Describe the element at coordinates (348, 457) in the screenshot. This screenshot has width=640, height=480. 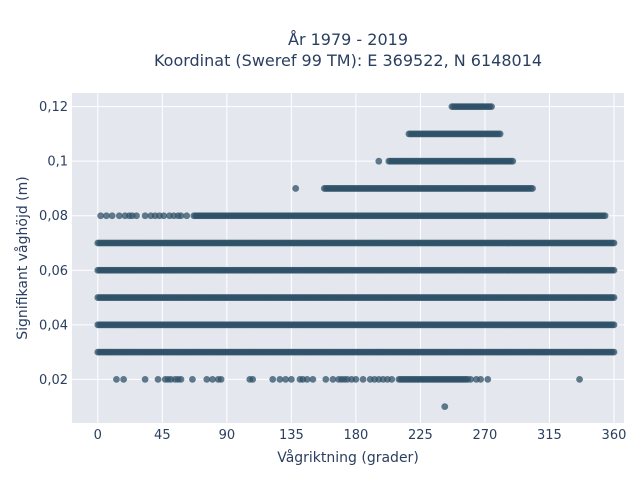
I see `x-axis-title: Vågriktning (grader)` at that location.